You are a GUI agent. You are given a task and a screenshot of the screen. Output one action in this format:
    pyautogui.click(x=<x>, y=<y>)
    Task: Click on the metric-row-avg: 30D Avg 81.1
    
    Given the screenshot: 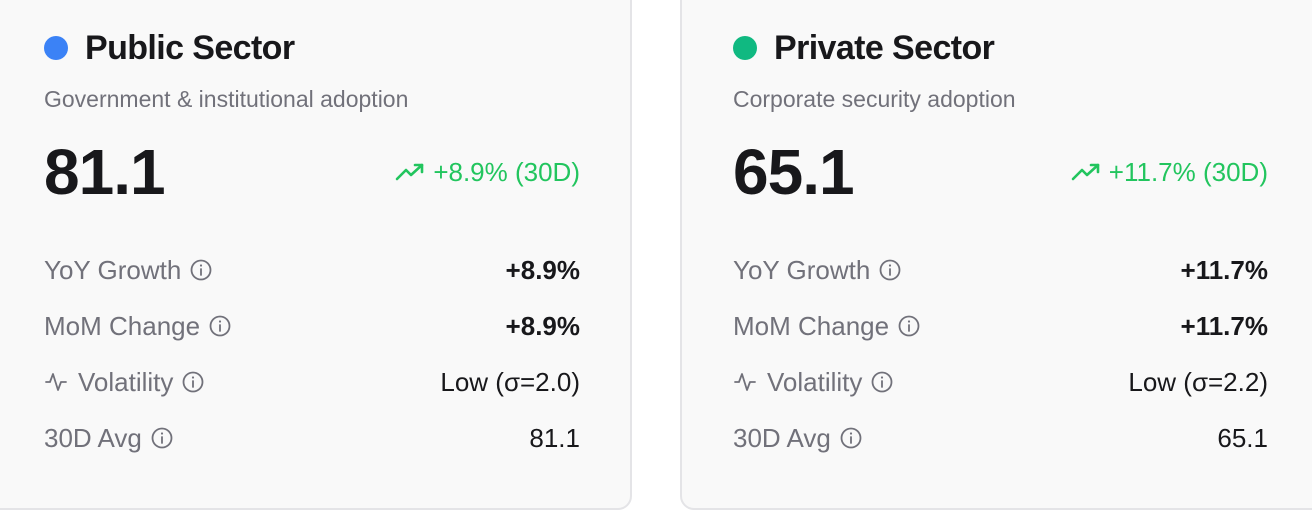 What is the action you would take?
    pyautogui.click(x=312, y=438)
    